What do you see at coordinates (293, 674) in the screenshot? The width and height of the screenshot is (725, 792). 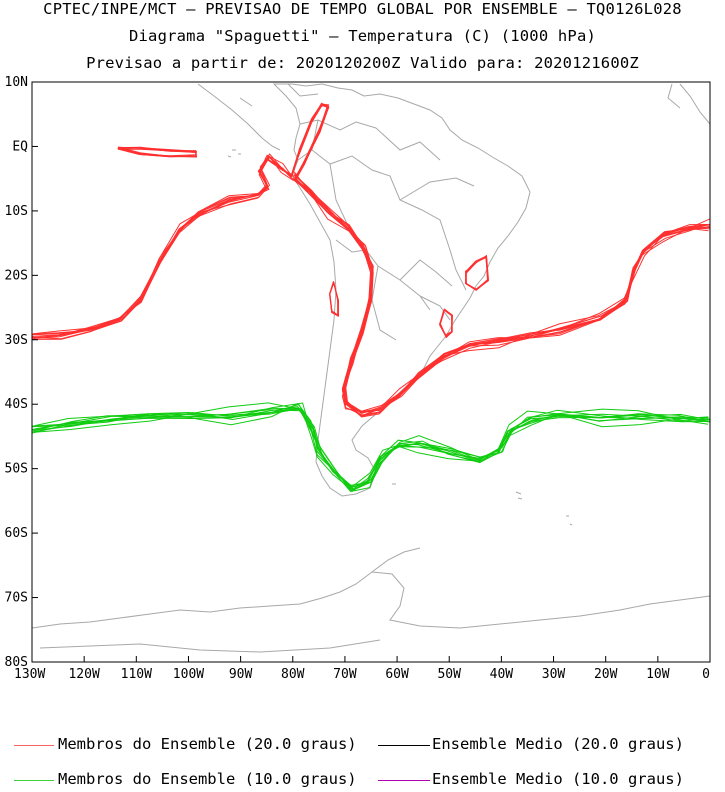 I see `lon-label-80w: 80W` at bounding box center [293, 674].